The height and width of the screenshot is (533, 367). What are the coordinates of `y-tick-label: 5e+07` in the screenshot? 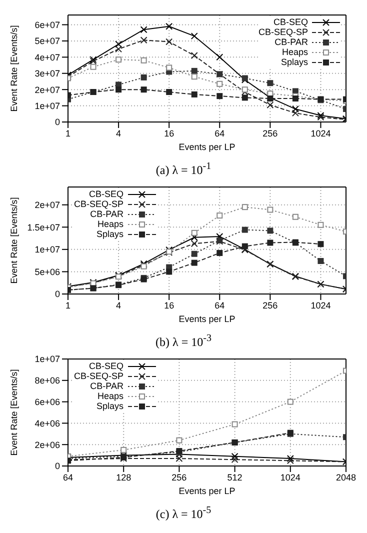 It's located at (47, 41).